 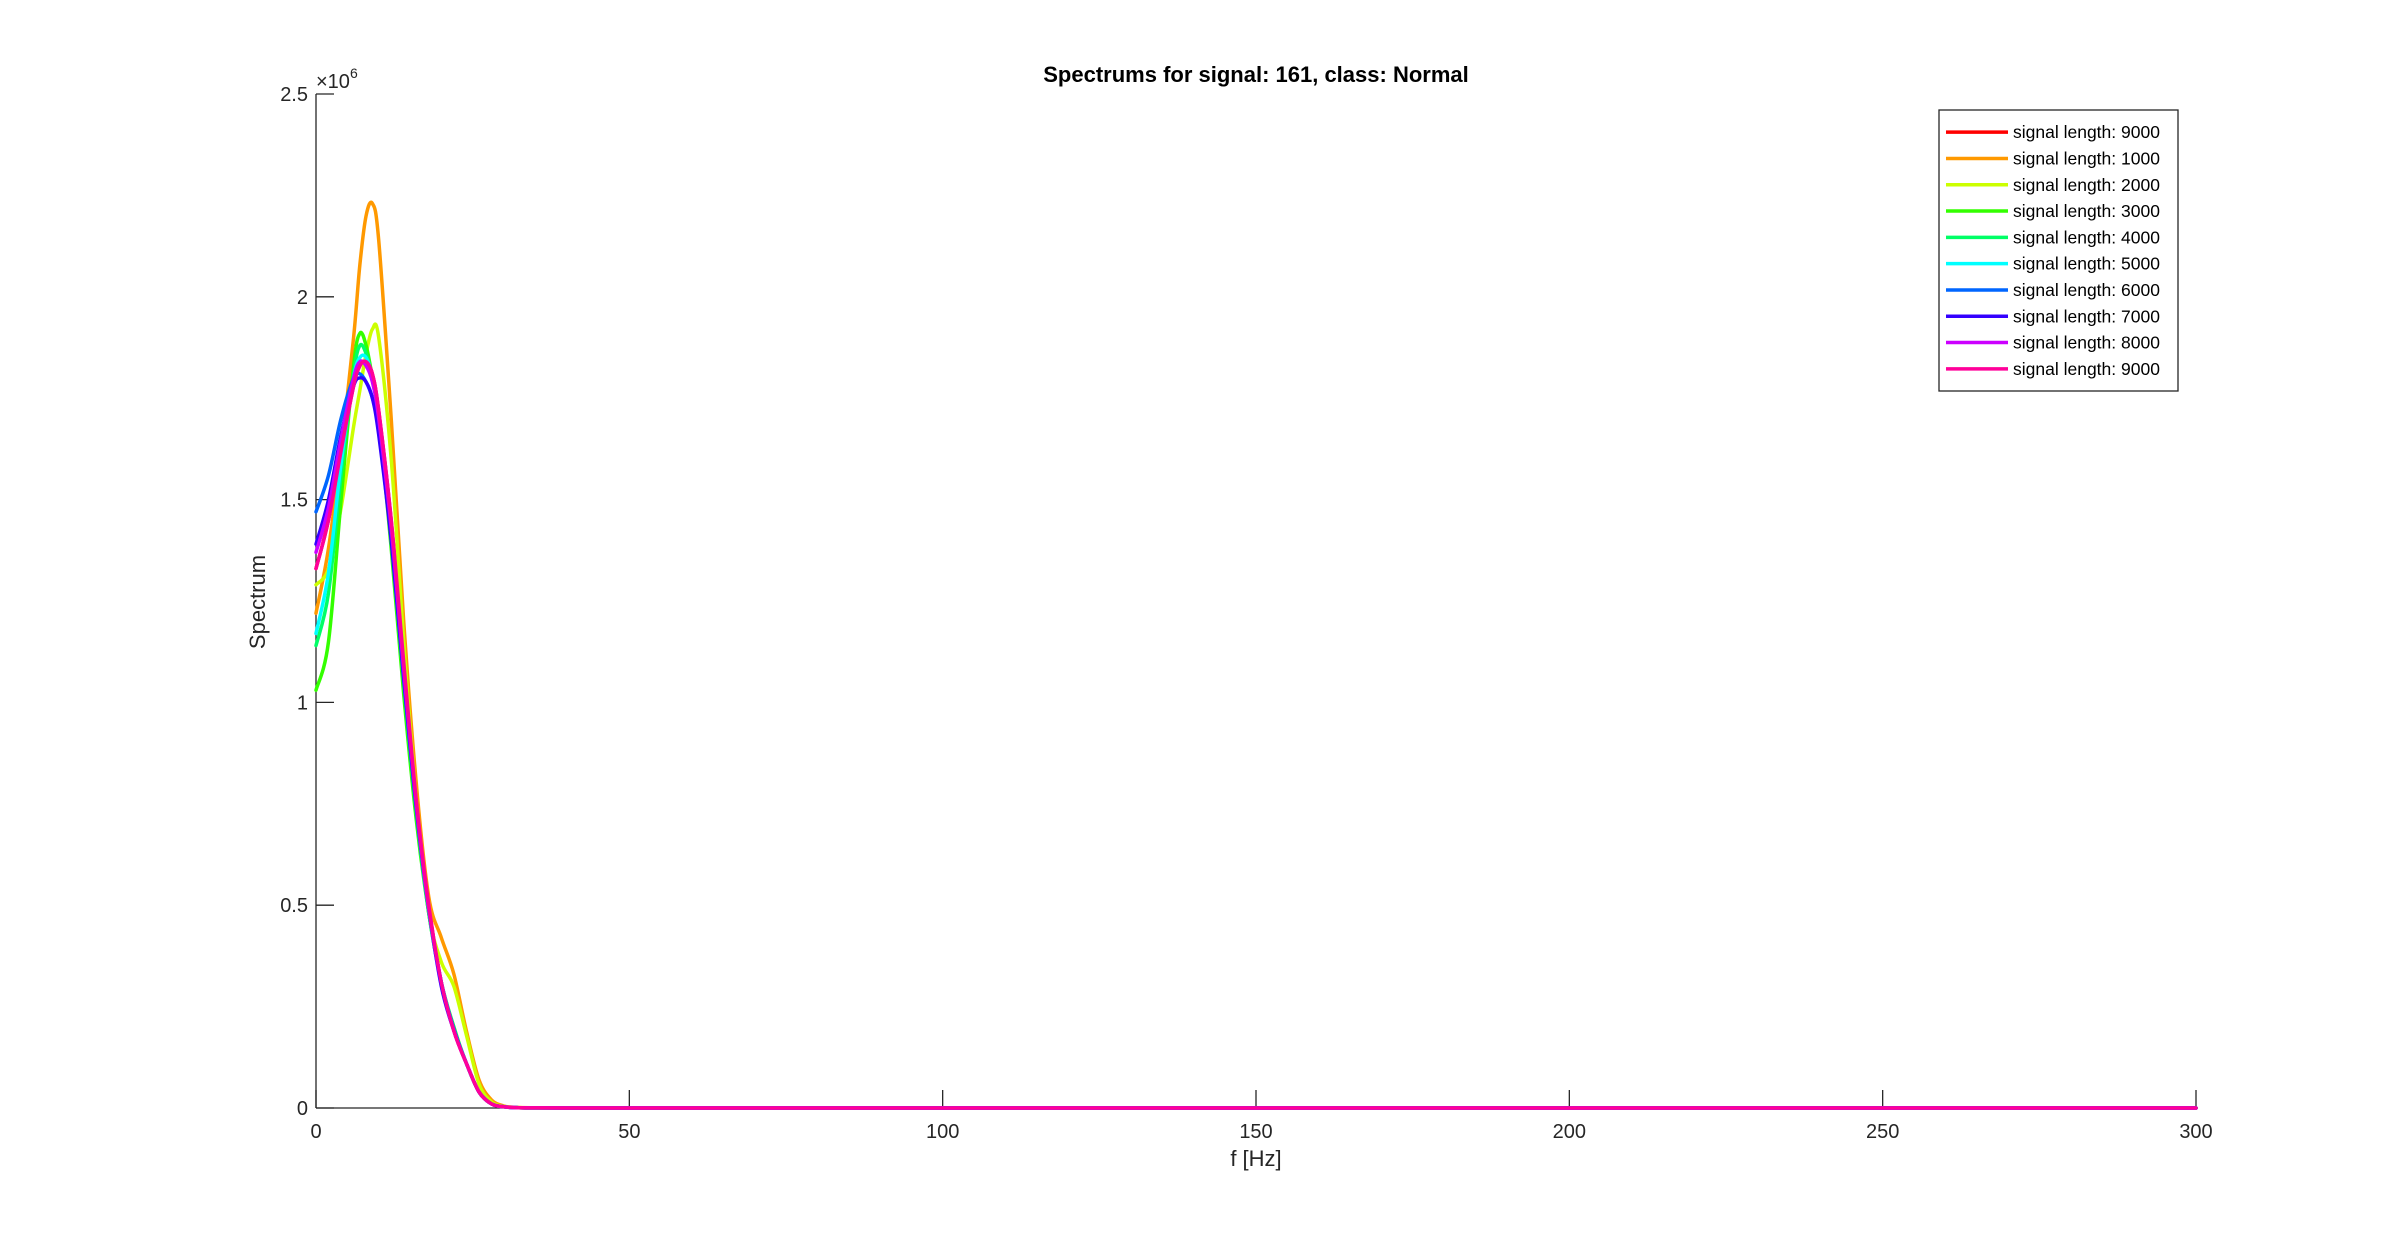 What do you see at coordinates (2086, 343) in the screenshot?
I see `legend-entry: signal length: 8000` at bounding box center [2086, 343].